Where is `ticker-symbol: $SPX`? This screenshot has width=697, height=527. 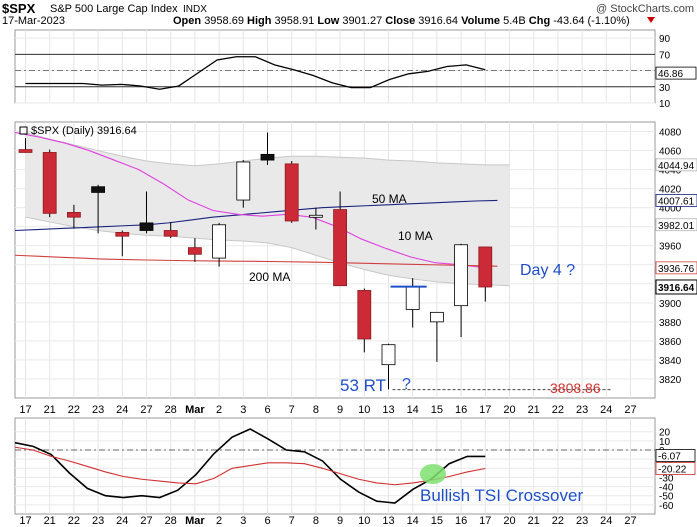 ticker-symbol: $SPX is located at coordinates (19, 8).